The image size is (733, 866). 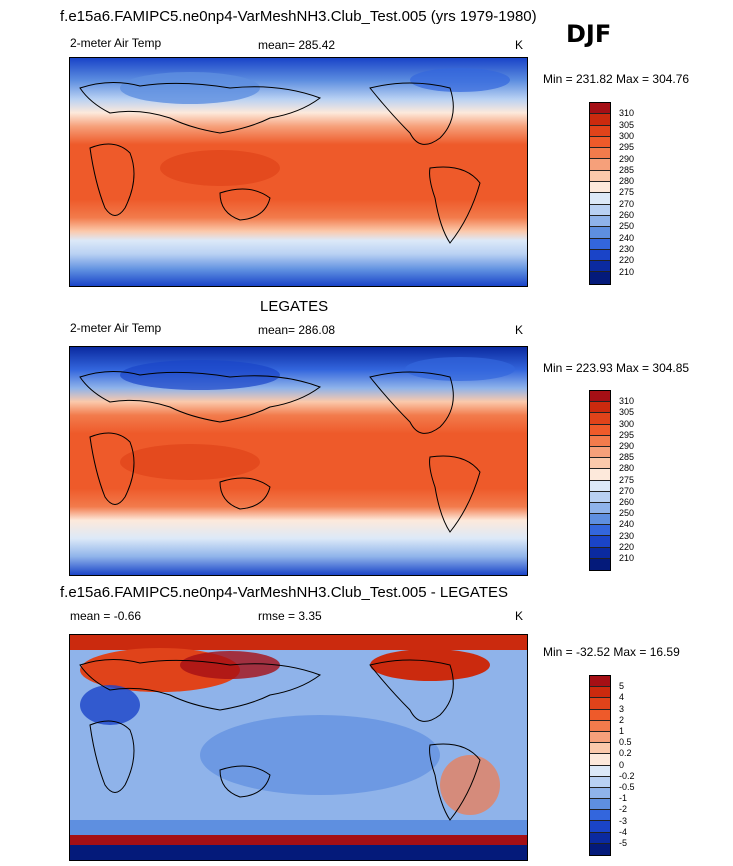 I want to click on panel2-colorbar-tick-label: 260, so click(x=627, y=502).